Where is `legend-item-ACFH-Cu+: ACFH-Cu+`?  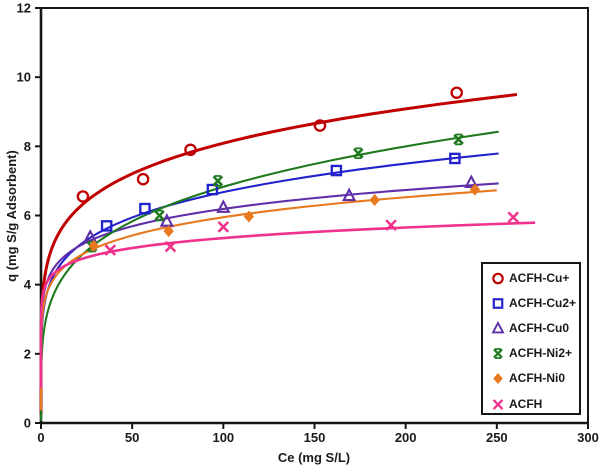
legend-item-ACFH-Cu+: ACFH-Cu+ is located at coordinates (534, 277).